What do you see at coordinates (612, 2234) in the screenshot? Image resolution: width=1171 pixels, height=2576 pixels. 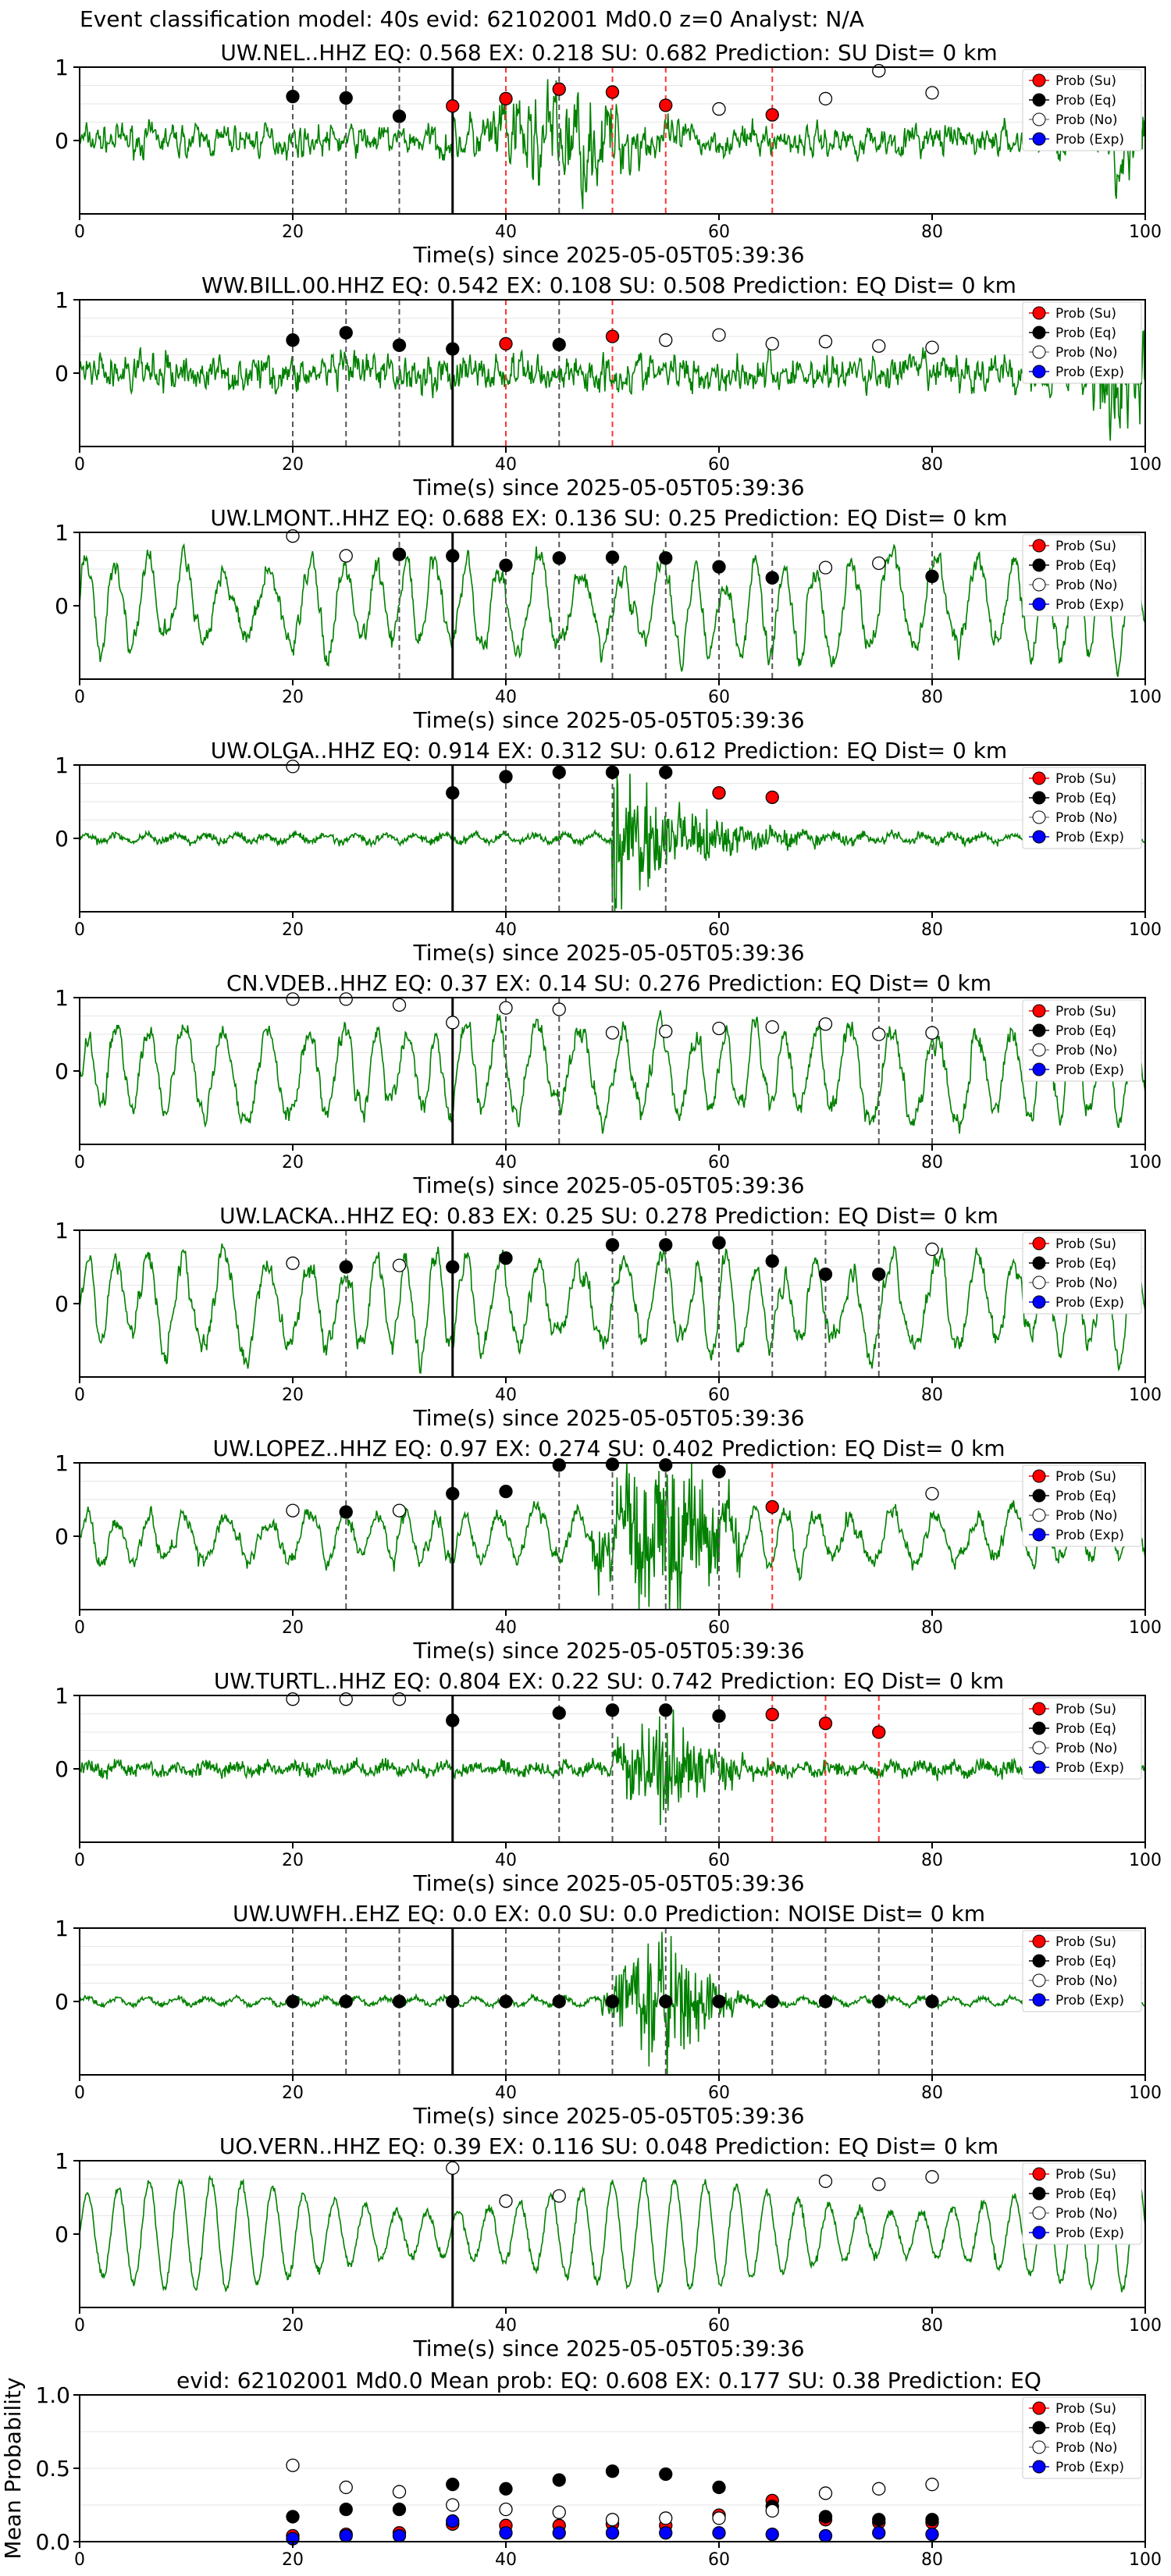 I see `waveform-trace` at bounding box center [612, 2234].